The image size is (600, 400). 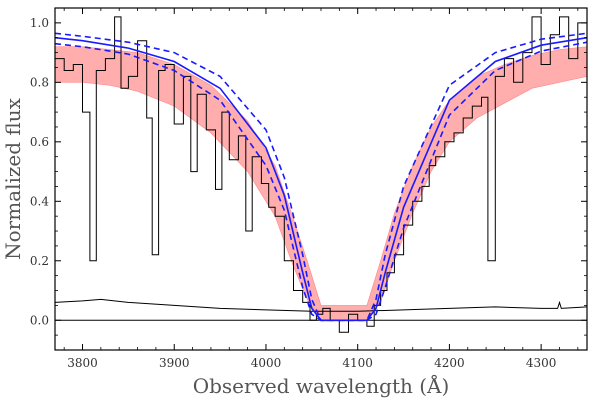 What do you see at coordinates (39, 320) in the screenshot?
I see `y-tick-label: 0.0` at bounding box center [39, 320].